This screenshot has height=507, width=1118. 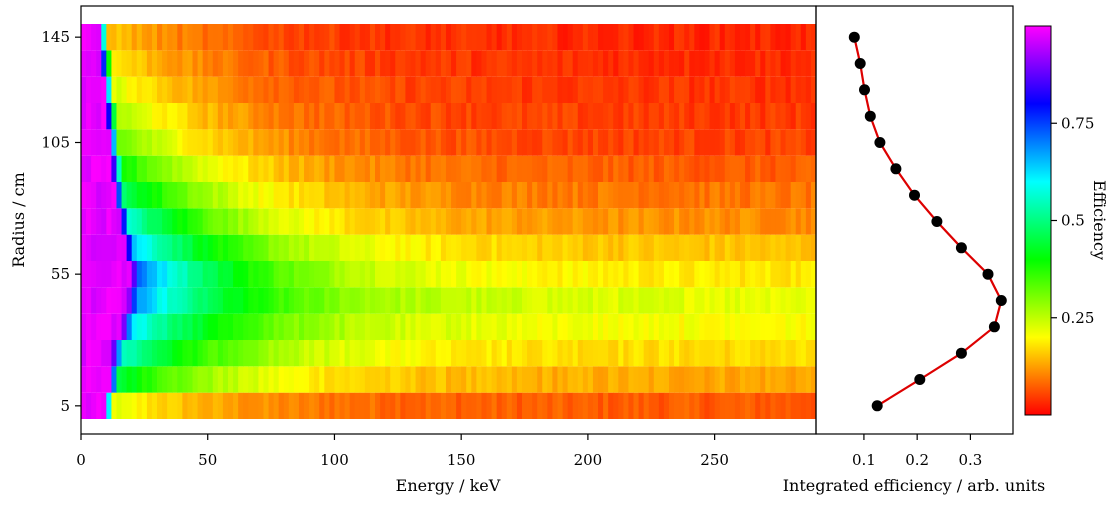 I want to click on heatmap-x-tick-label: 50, so click(x=207, y=460).